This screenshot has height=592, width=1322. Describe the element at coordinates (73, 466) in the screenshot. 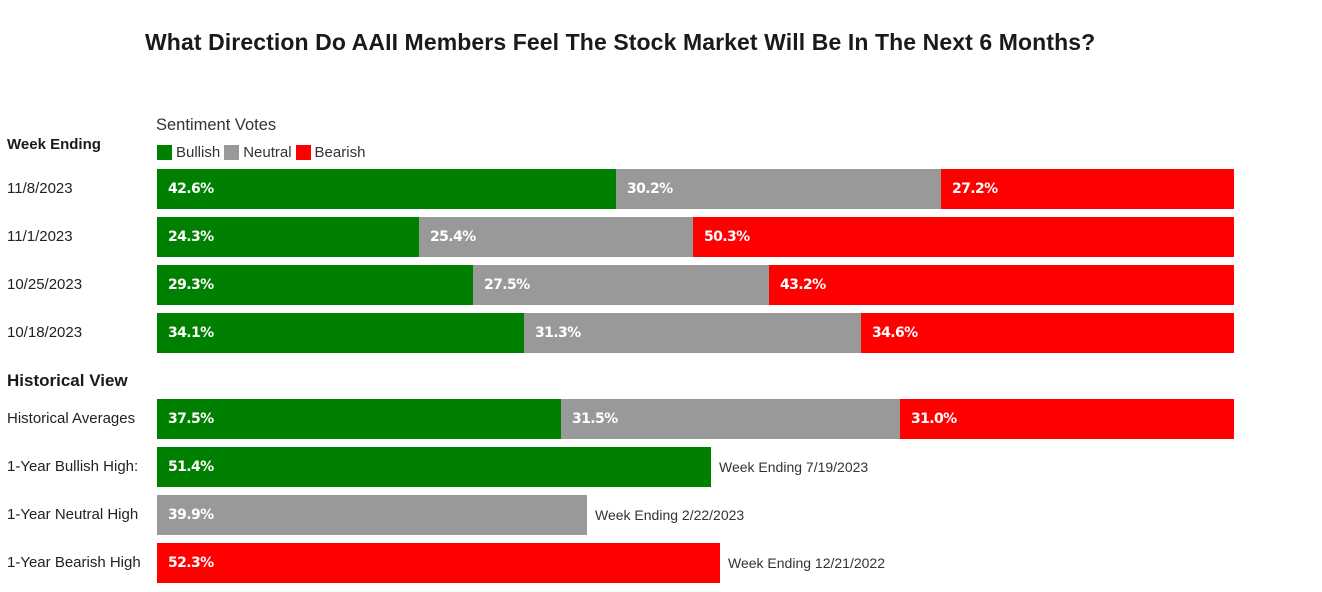

I see `high-label-bullish: 1-Year Bullish High:` at that location.